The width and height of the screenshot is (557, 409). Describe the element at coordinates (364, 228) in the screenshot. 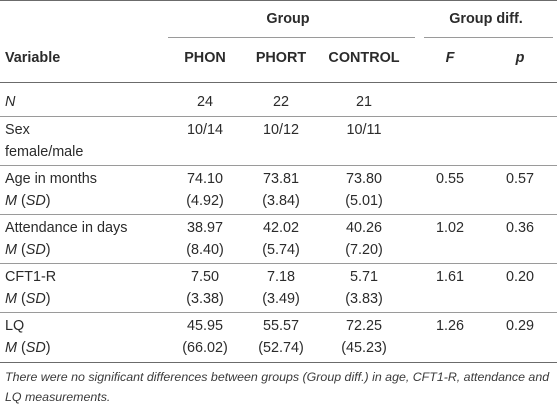

I see `control-value: 40.26` at that location.